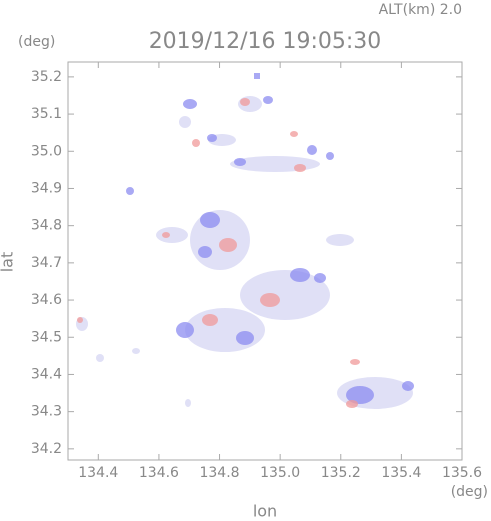 This screenshot has height=521, width=491. Describe the element at coordinates (46, 263) in the screenshot. I see `y-tick-label: 34.7` at that location.